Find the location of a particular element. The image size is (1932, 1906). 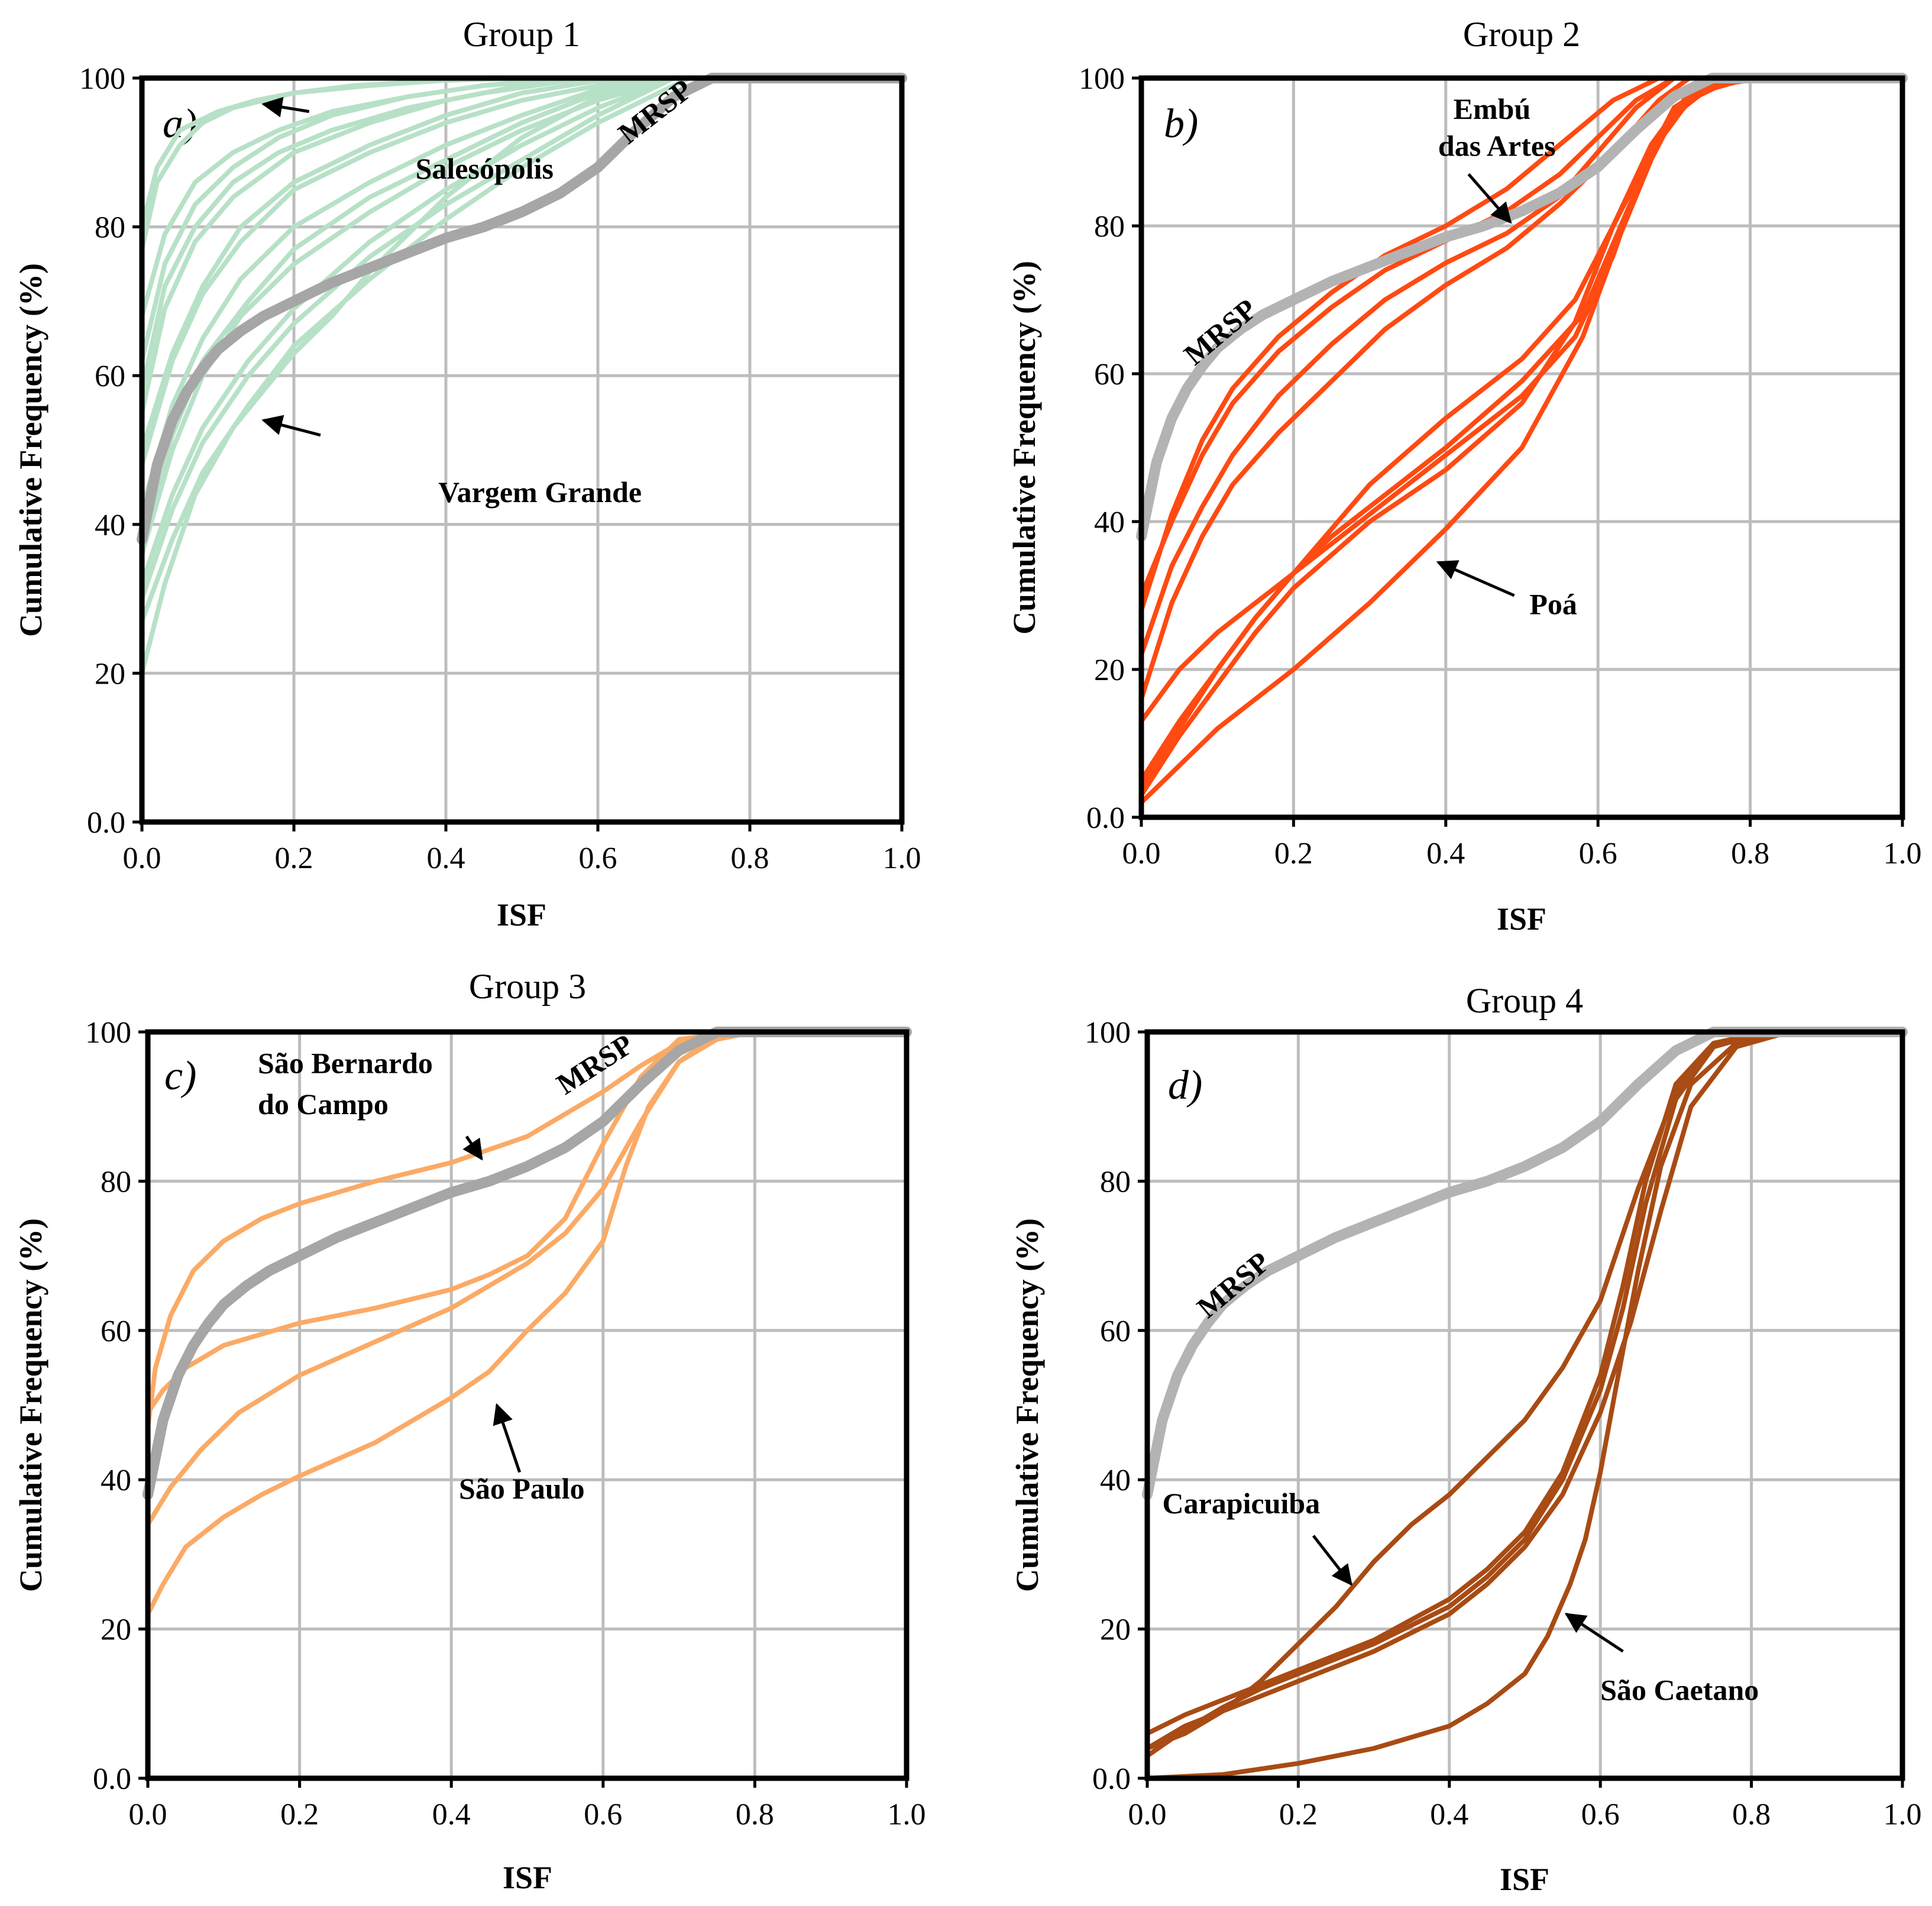

panel-label: d) is located at coordinates (1185, 1085).